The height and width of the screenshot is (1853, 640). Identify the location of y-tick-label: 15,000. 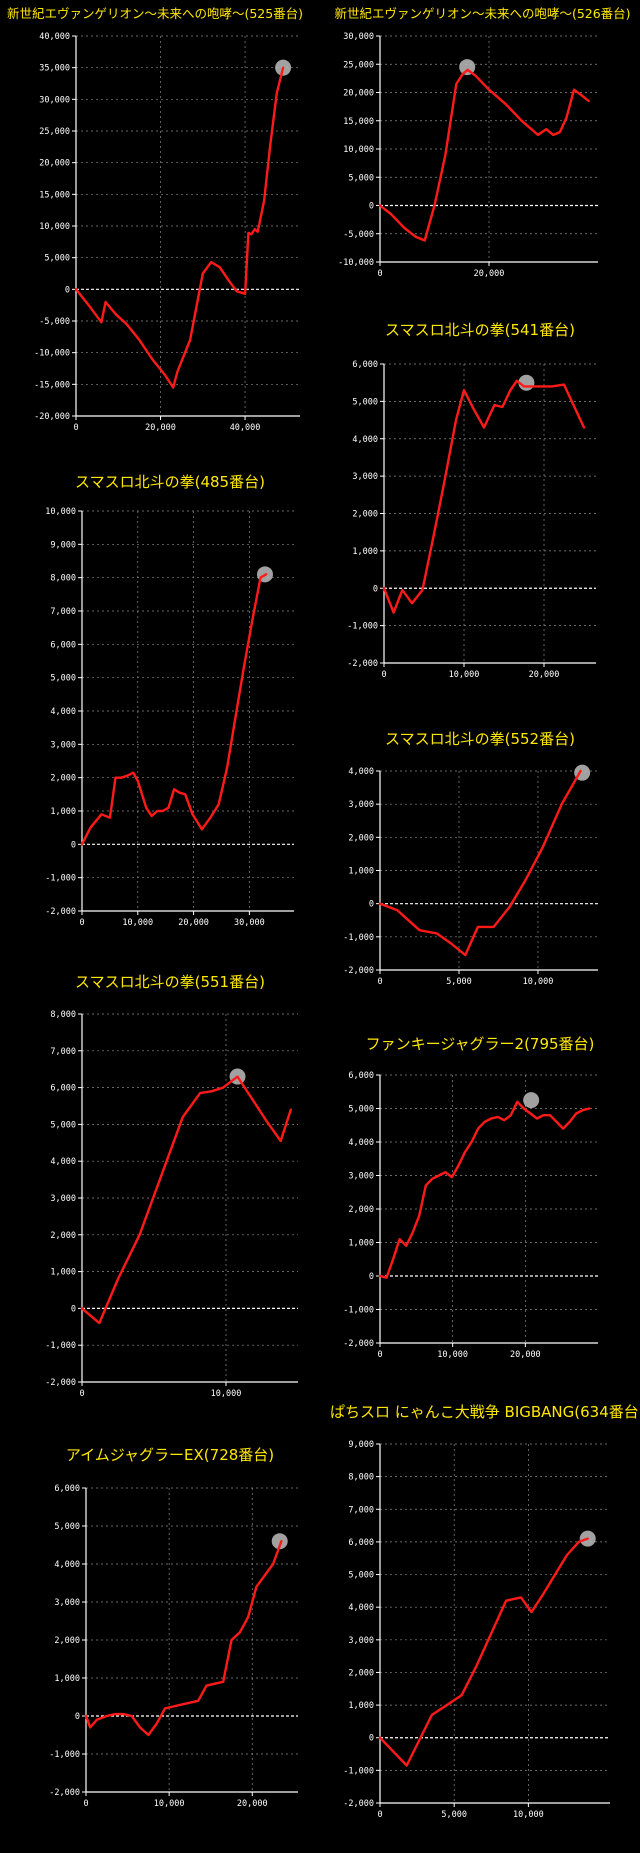
(358, 122).